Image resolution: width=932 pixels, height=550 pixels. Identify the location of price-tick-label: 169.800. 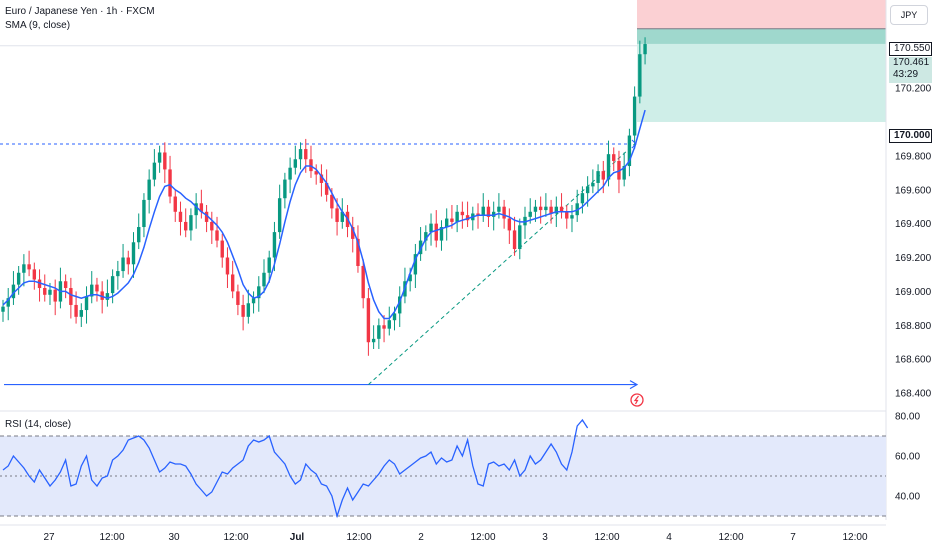
(913, 156).